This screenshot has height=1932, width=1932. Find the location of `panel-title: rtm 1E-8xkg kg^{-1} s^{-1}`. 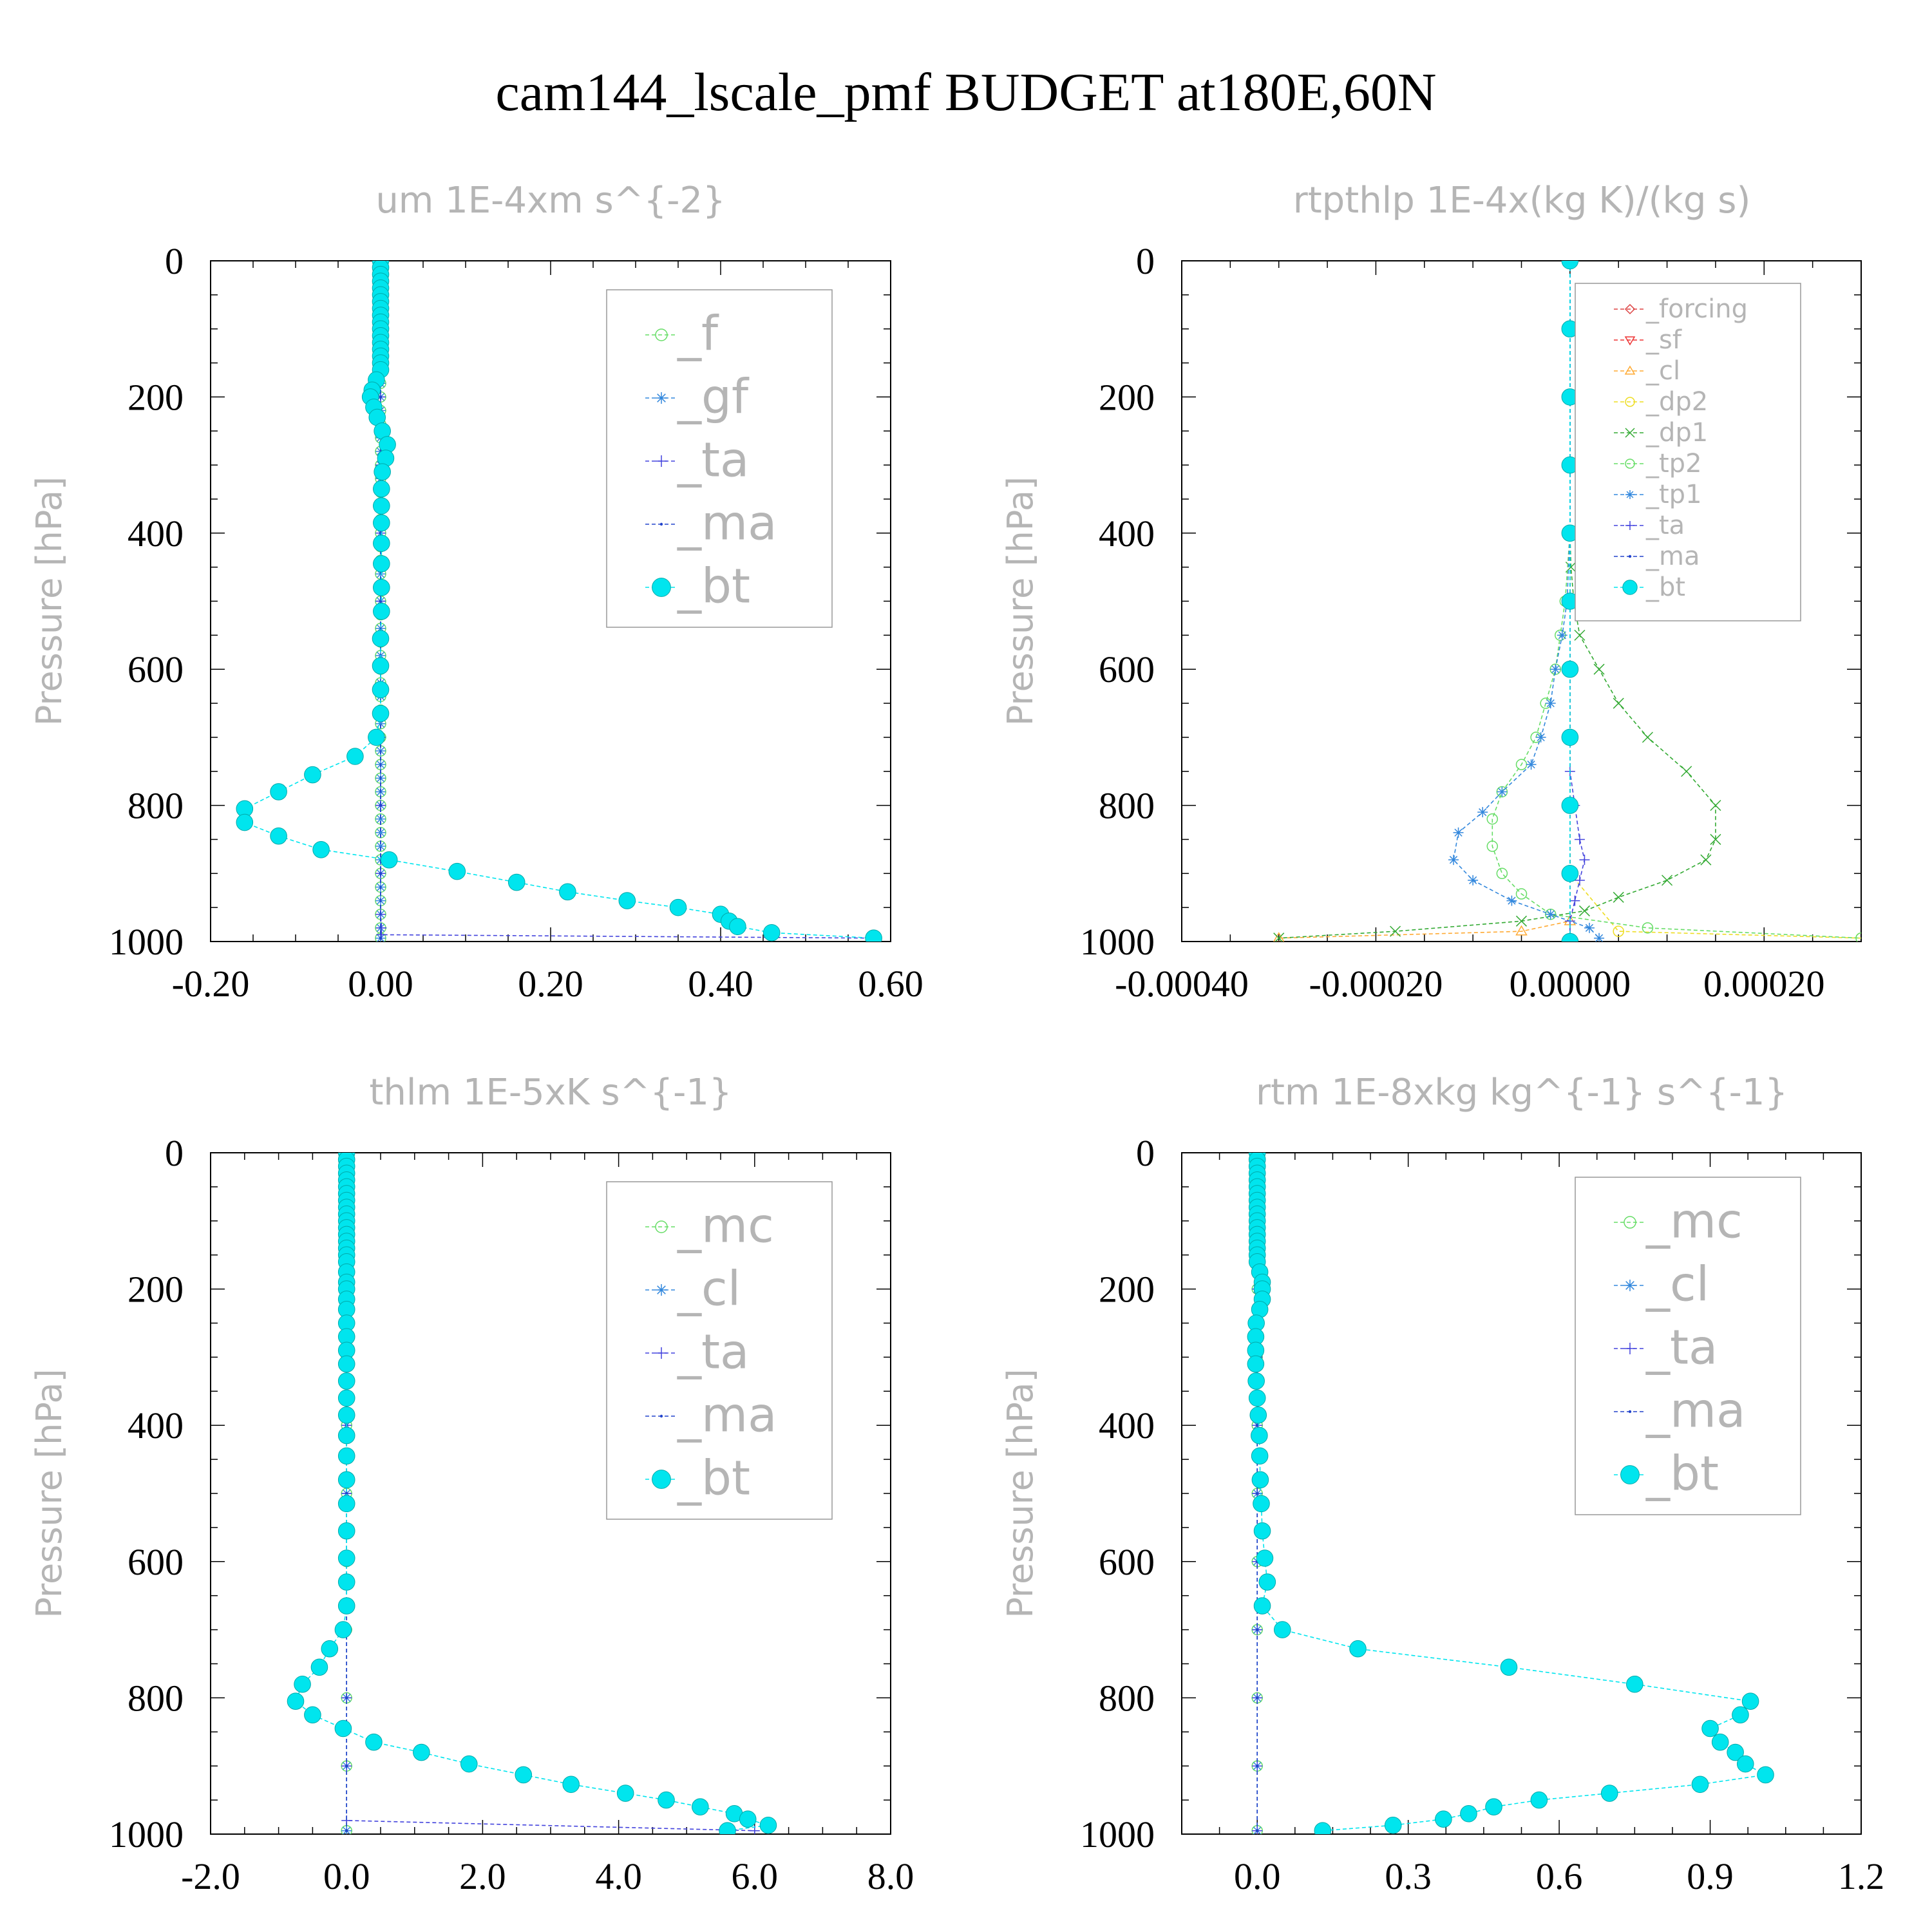

panel-title: rtm 1E-8xkg kg^{-1} s^{-1} is located at coordinates (1522, 1092).